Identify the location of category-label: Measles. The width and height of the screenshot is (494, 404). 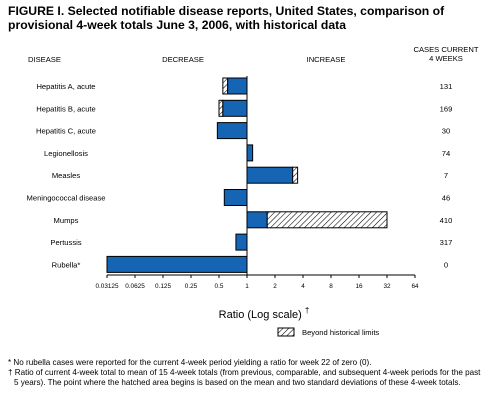
(66, 175).